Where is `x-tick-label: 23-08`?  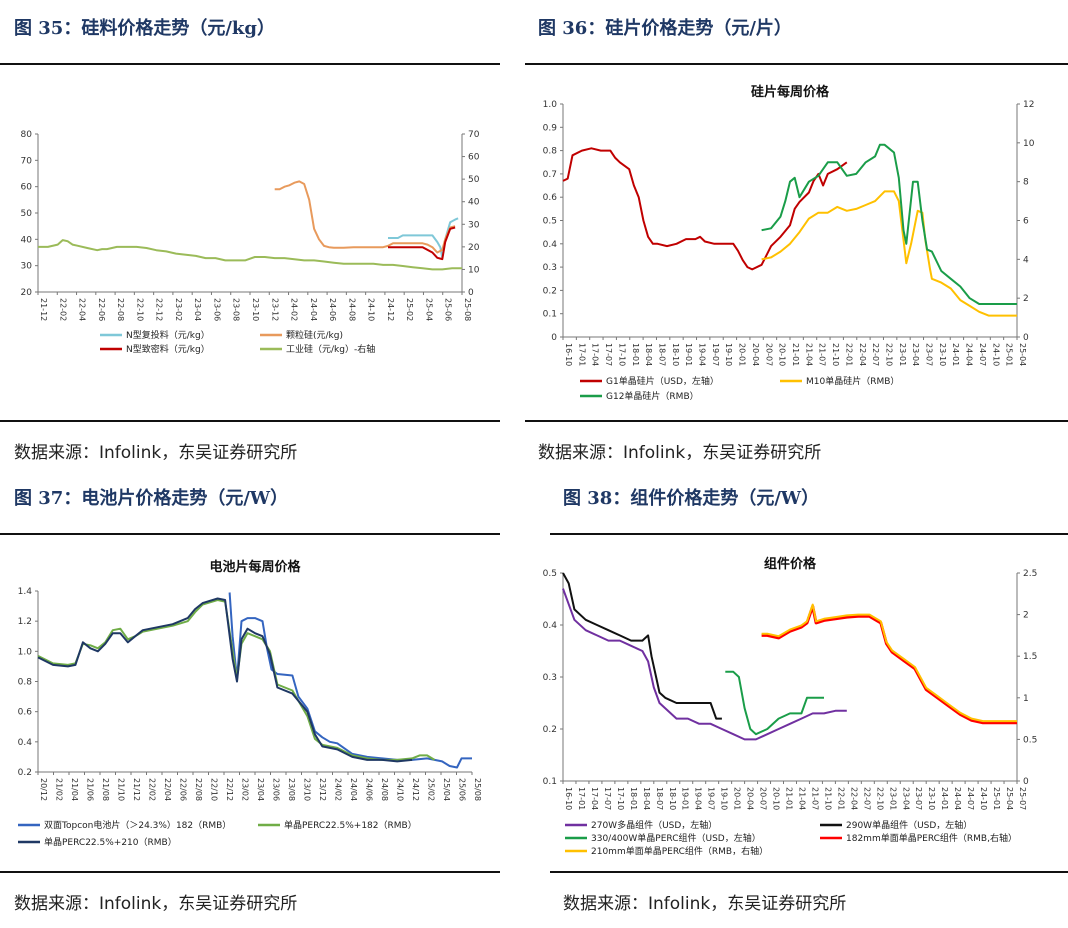
x-tick-label: 23-08 is located at coordinates (236, 309).